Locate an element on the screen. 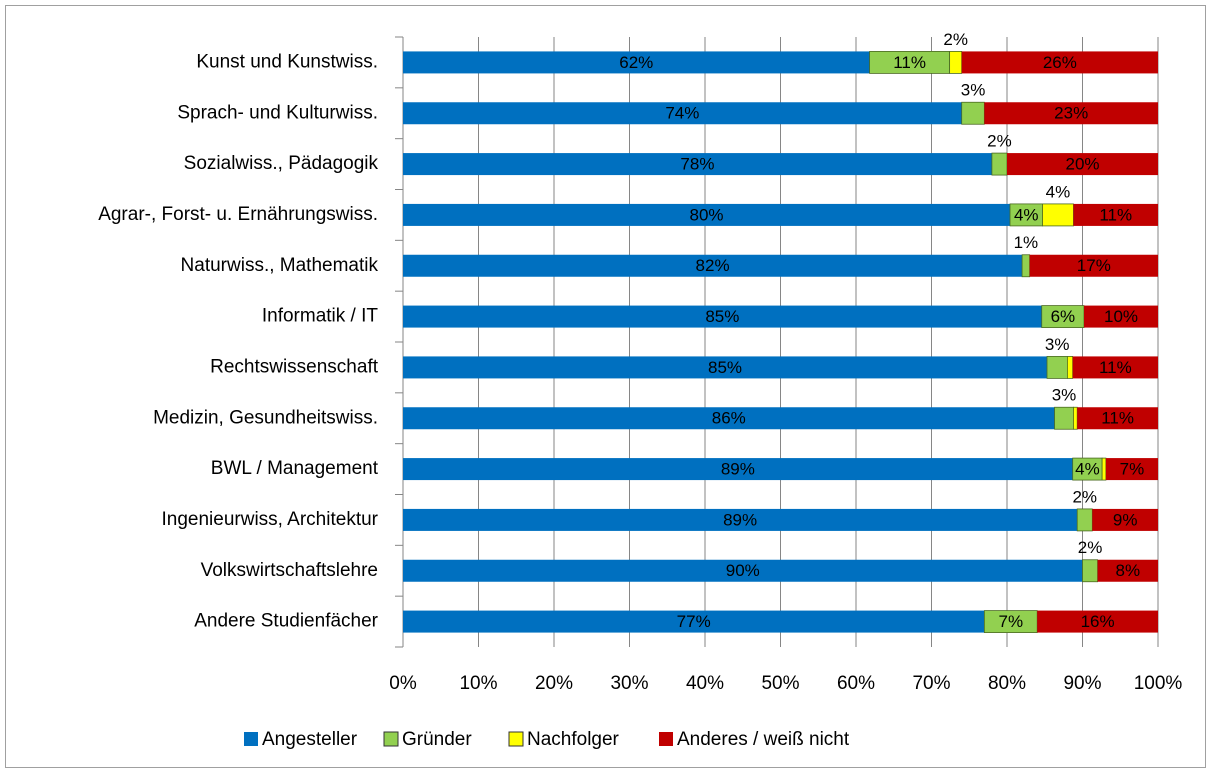  data-label: 74% is located at coordinates (682, 113).